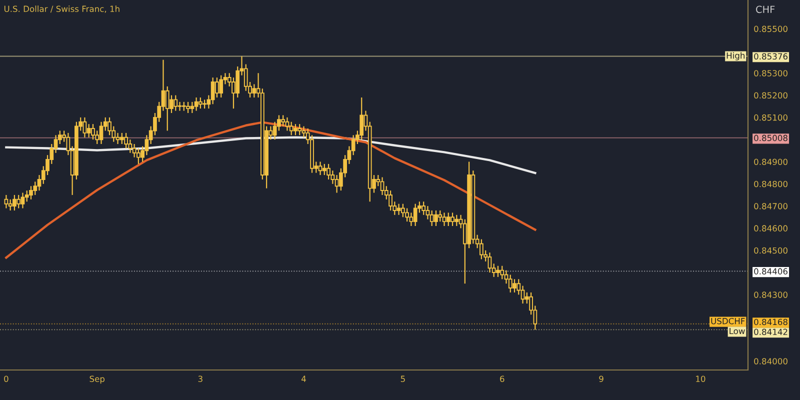 The image size is (800, 400). What do you see at coordinates (270, 155) in the screenshot?
I see `line-series` at bounding box center [270, 155].